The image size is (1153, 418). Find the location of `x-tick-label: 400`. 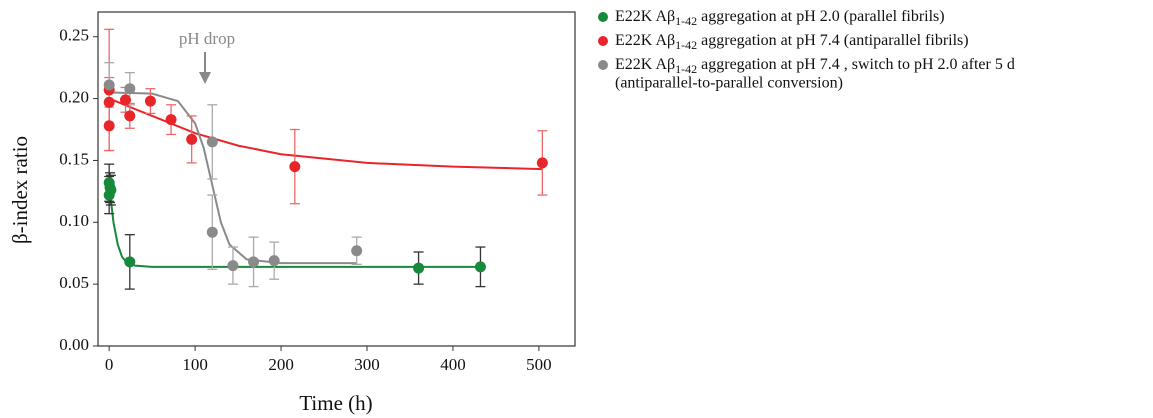

x-tick-label: 400 is located at coordinates (453, 364).